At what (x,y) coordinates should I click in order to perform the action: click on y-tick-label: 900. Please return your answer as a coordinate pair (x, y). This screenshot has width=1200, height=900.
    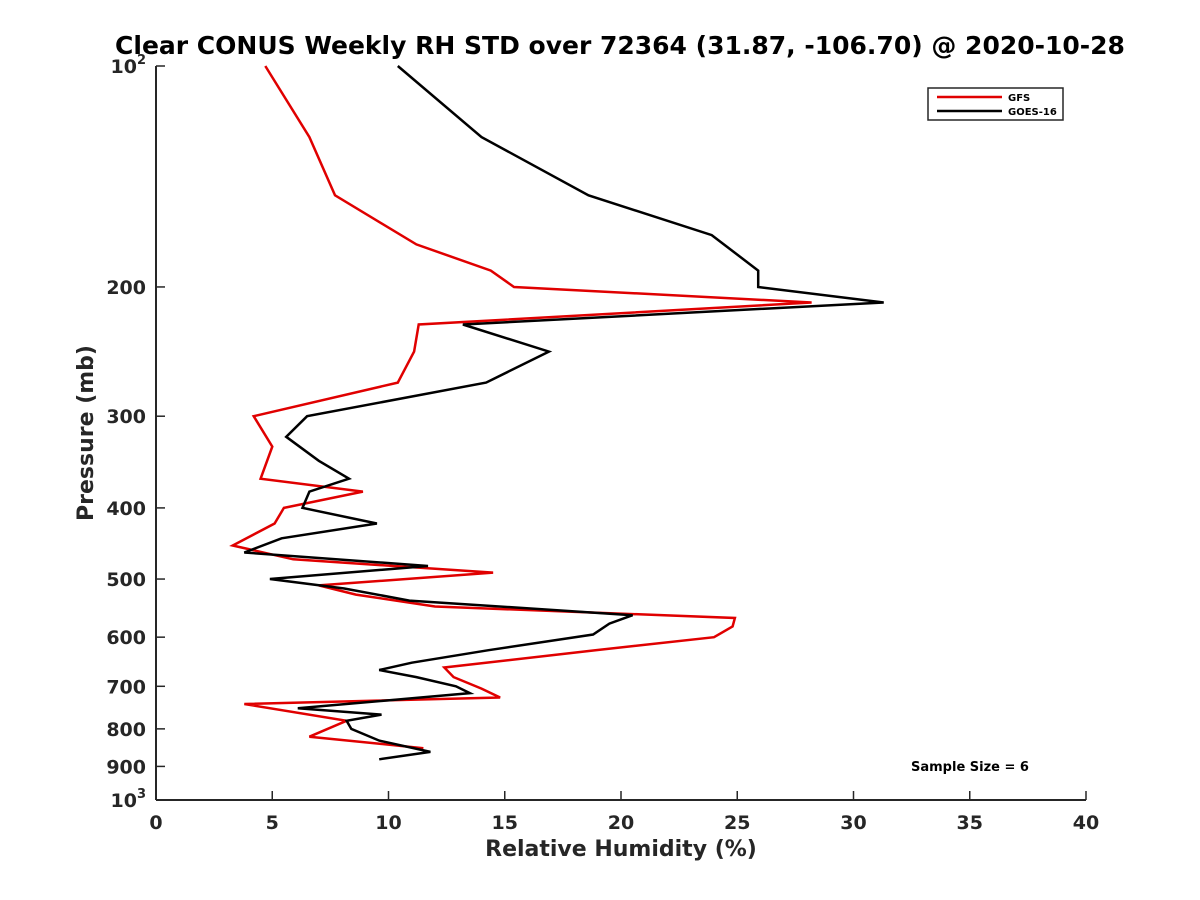
    Looking at the image, I should click on (126, 767).